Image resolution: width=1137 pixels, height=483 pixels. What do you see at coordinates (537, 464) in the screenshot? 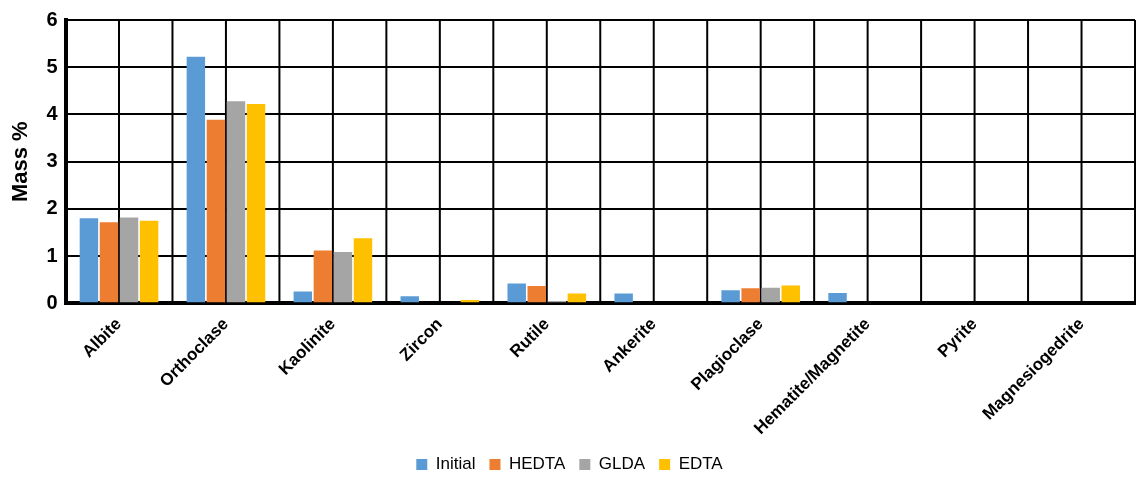
I see `legend-label: HEDTA` at bounding box center [537, 464].